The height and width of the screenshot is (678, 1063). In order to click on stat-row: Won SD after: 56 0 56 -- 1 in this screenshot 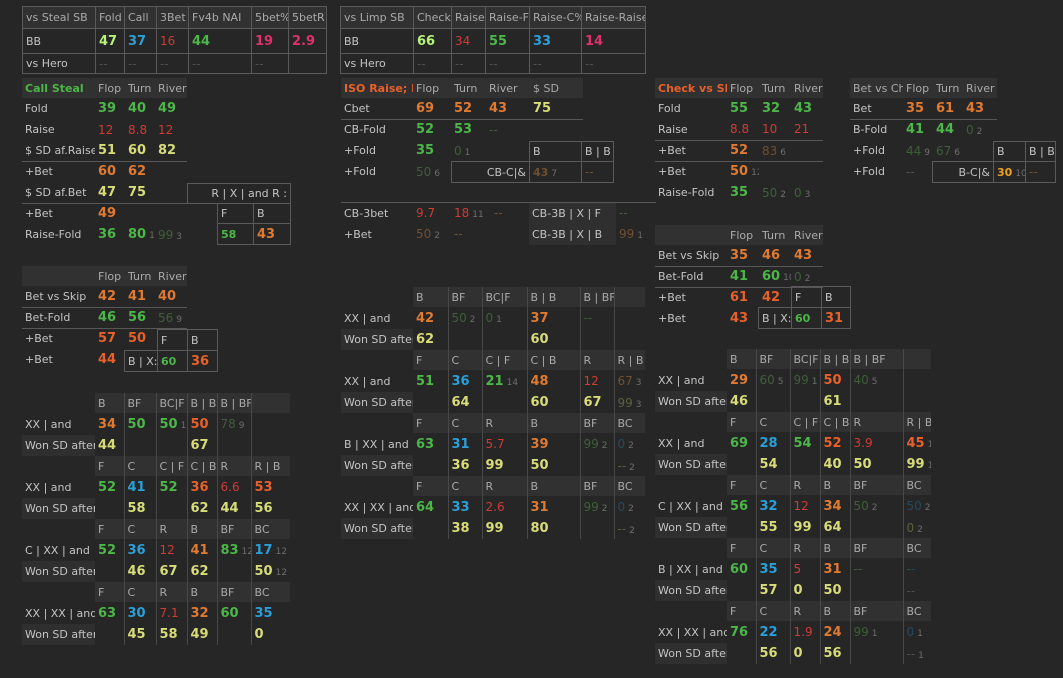, I will do `click(793, 653)`.